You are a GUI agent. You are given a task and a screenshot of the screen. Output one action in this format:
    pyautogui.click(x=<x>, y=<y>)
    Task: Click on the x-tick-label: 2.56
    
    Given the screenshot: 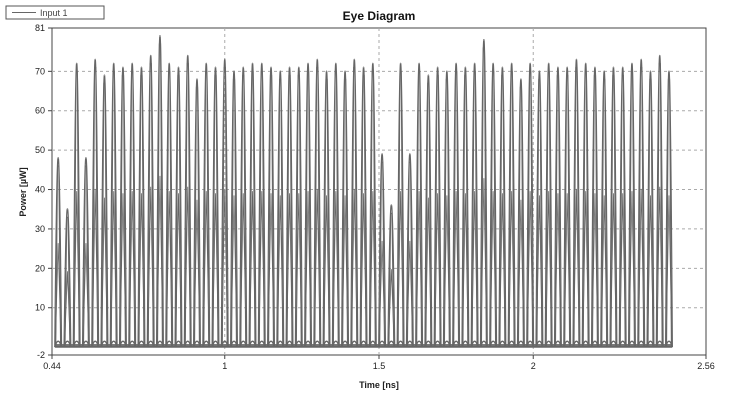 What is the action you would take?
    pyautogui.click(x=706, y=366)
    